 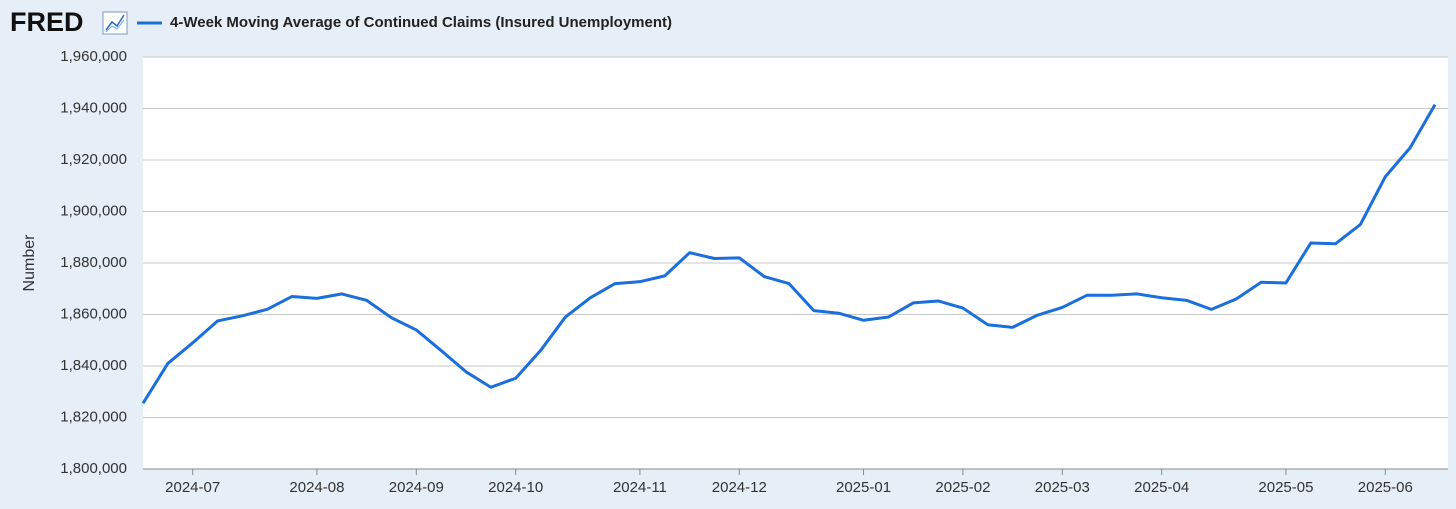 What do you see at coordinates (93, 416) in the screenshot?
I see `y-tick-label: 1,820,000` at bounding box center [93, 416].